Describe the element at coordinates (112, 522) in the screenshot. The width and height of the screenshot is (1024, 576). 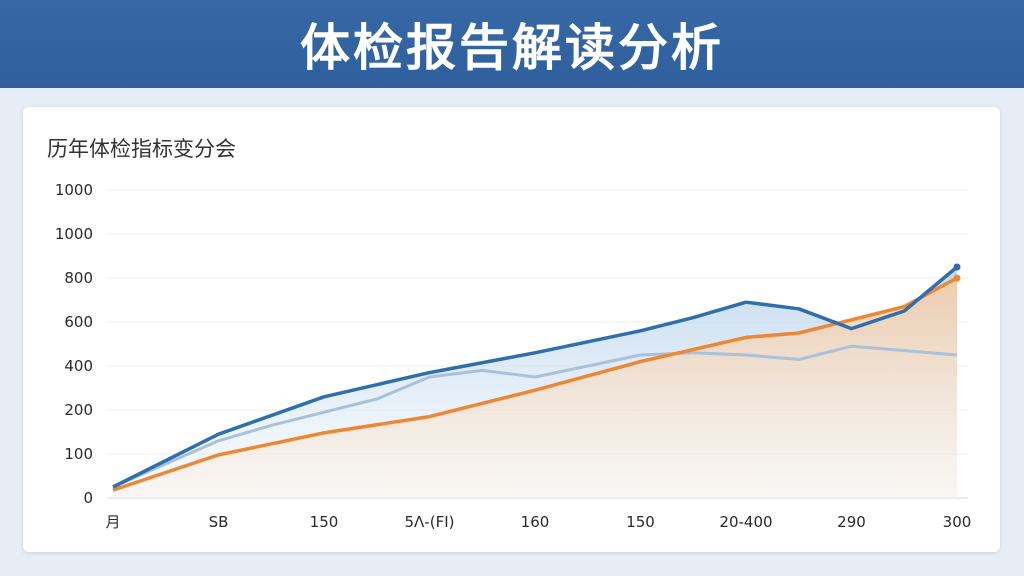
I see `x-tick-label: 月` at that location.